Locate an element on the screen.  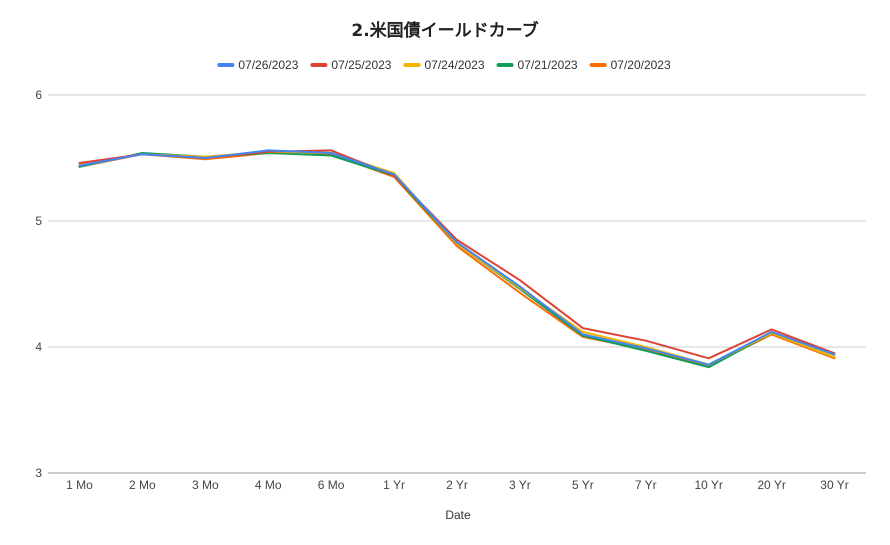
legend-item: 07/26/2023 is located at coordinates (258, 65).